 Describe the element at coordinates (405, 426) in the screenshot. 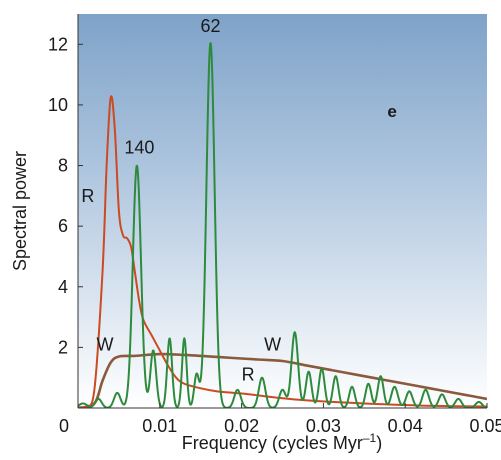

I see `x-tick-label: 0.04` at that location.